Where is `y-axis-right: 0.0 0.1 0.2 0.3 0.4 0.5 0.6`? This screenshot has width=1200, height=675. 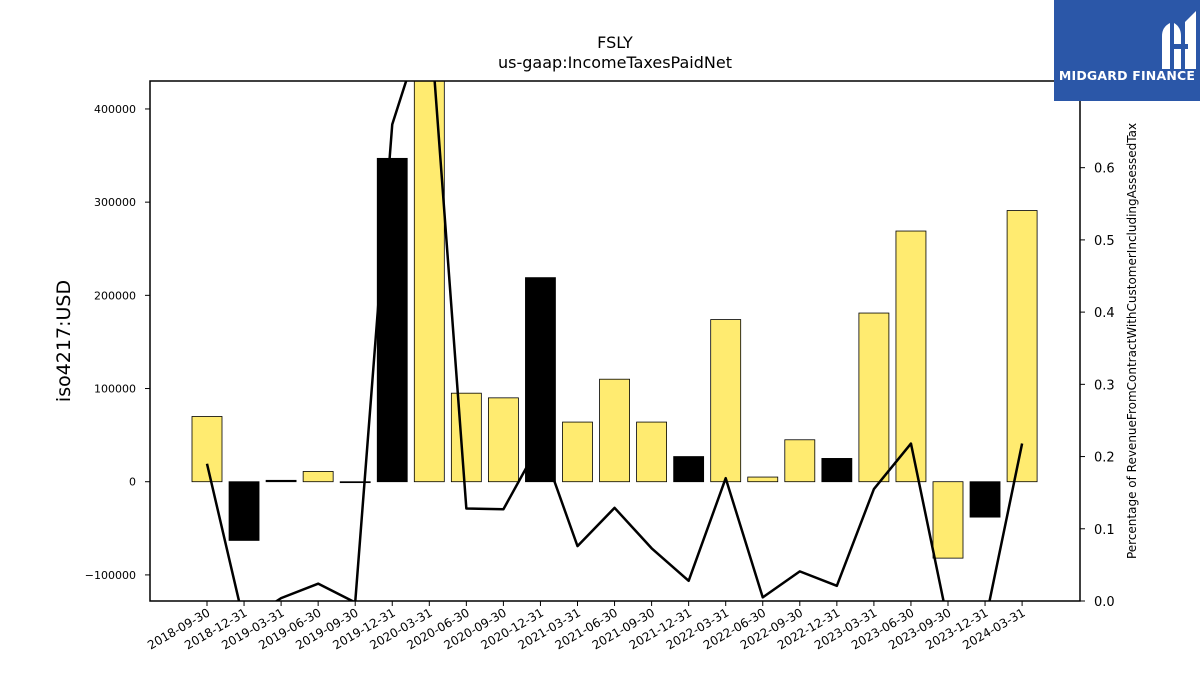
y-axis-right: 0.0 0.1 0.2 0.3 0.4 0.5 0.6 is located at coordinates (1097, 386).